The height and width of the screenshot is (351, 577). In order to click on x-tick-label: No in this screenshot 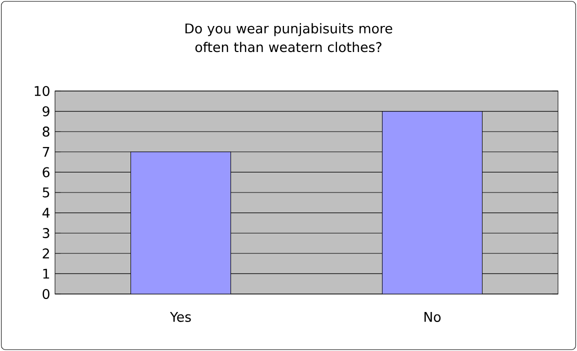, I will do `click(432, 317)`.